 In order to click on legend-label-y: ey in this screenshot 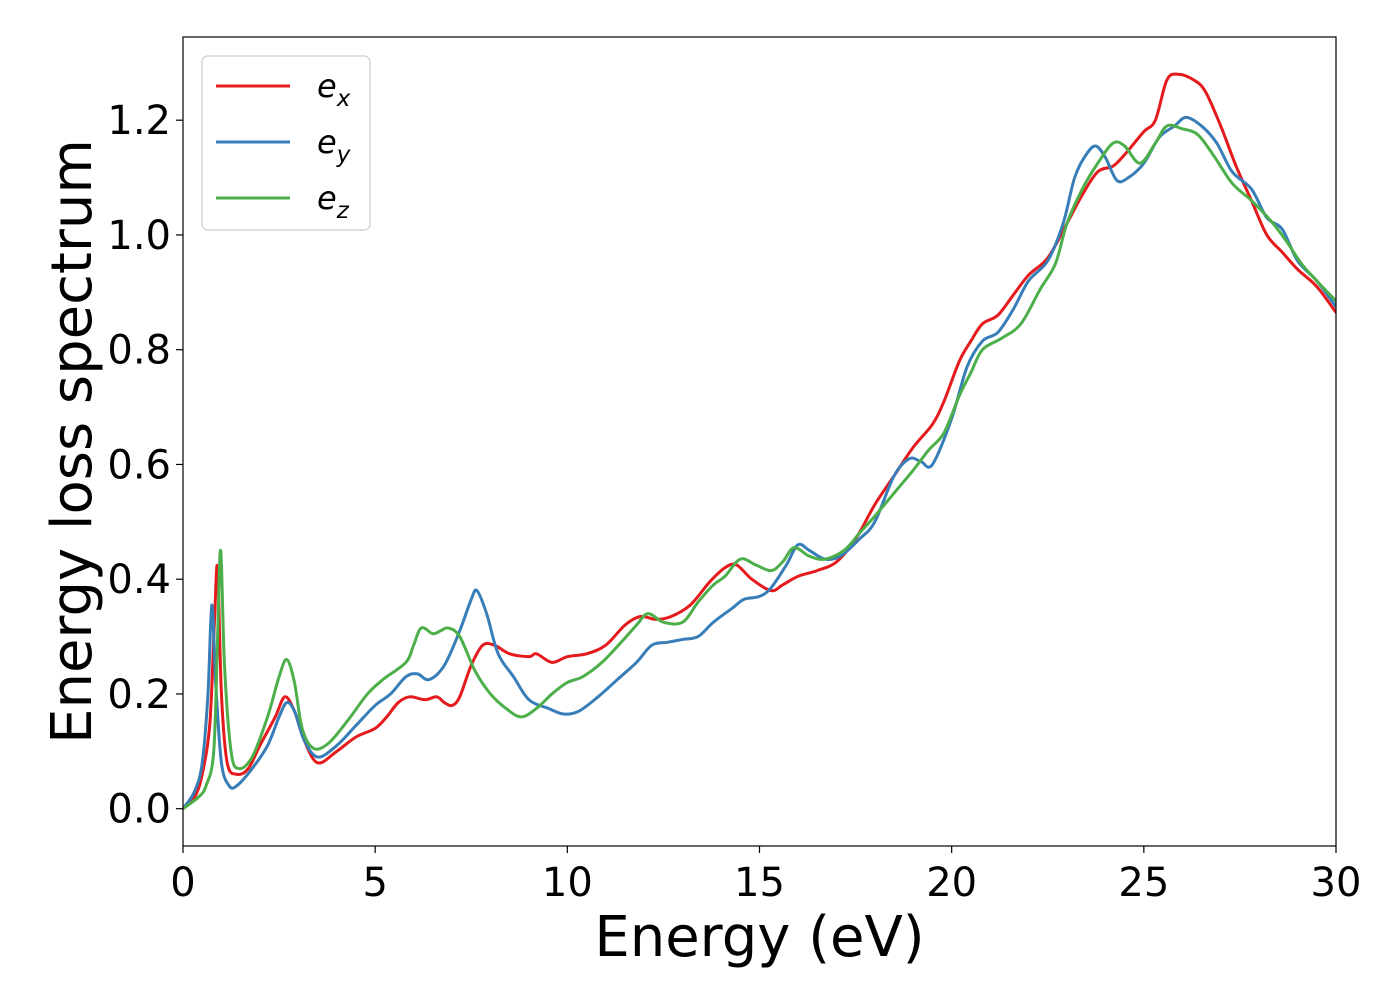, I will do `click(334, 145)`.